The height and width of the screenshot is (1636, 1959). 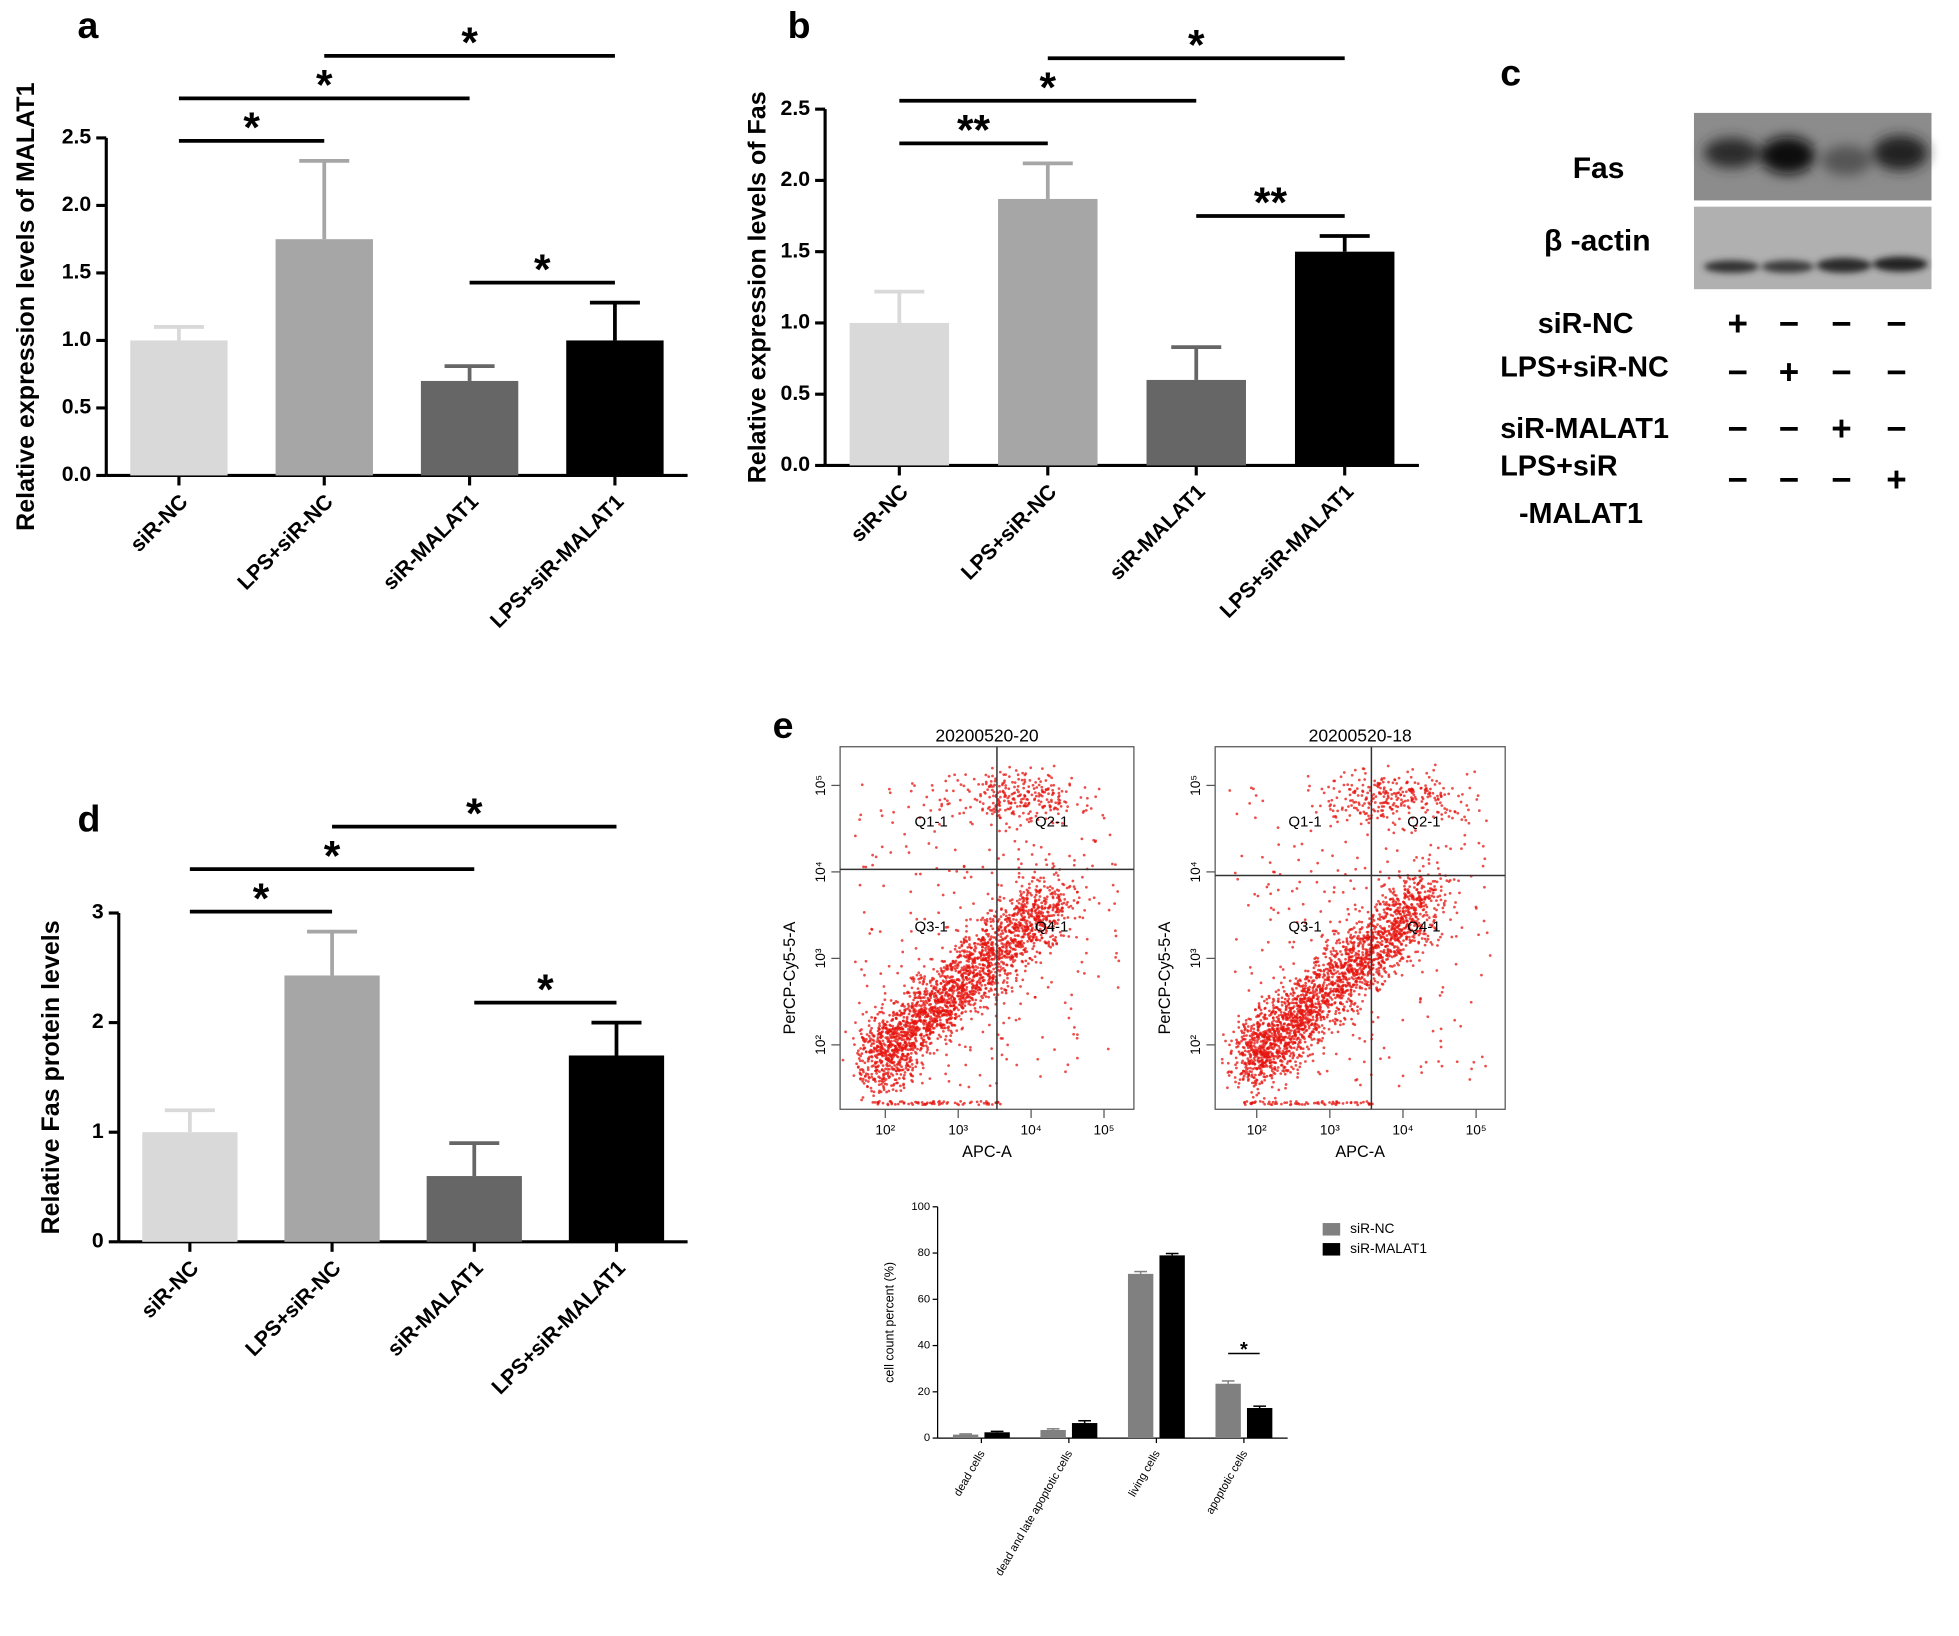 What do you see at coordinates (98, 912) in the screenshot?
I see `y-tick-label: 3` at bounding box center [98, 912].